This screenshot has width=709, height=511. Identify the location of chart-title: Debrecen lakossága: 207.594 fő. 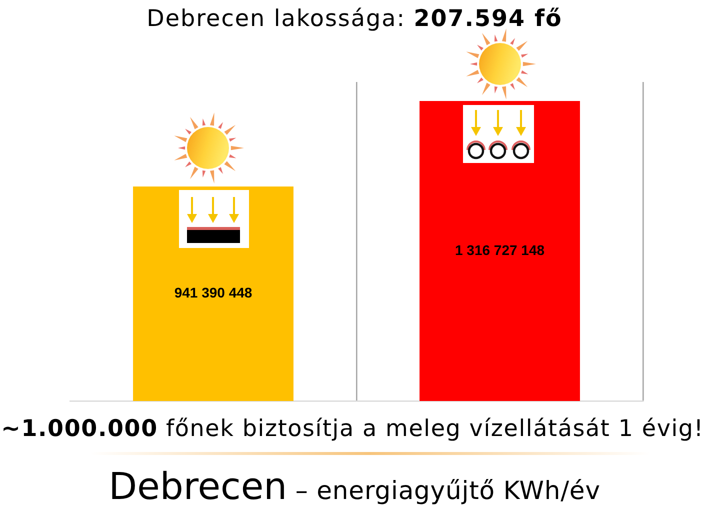
(354, 19).